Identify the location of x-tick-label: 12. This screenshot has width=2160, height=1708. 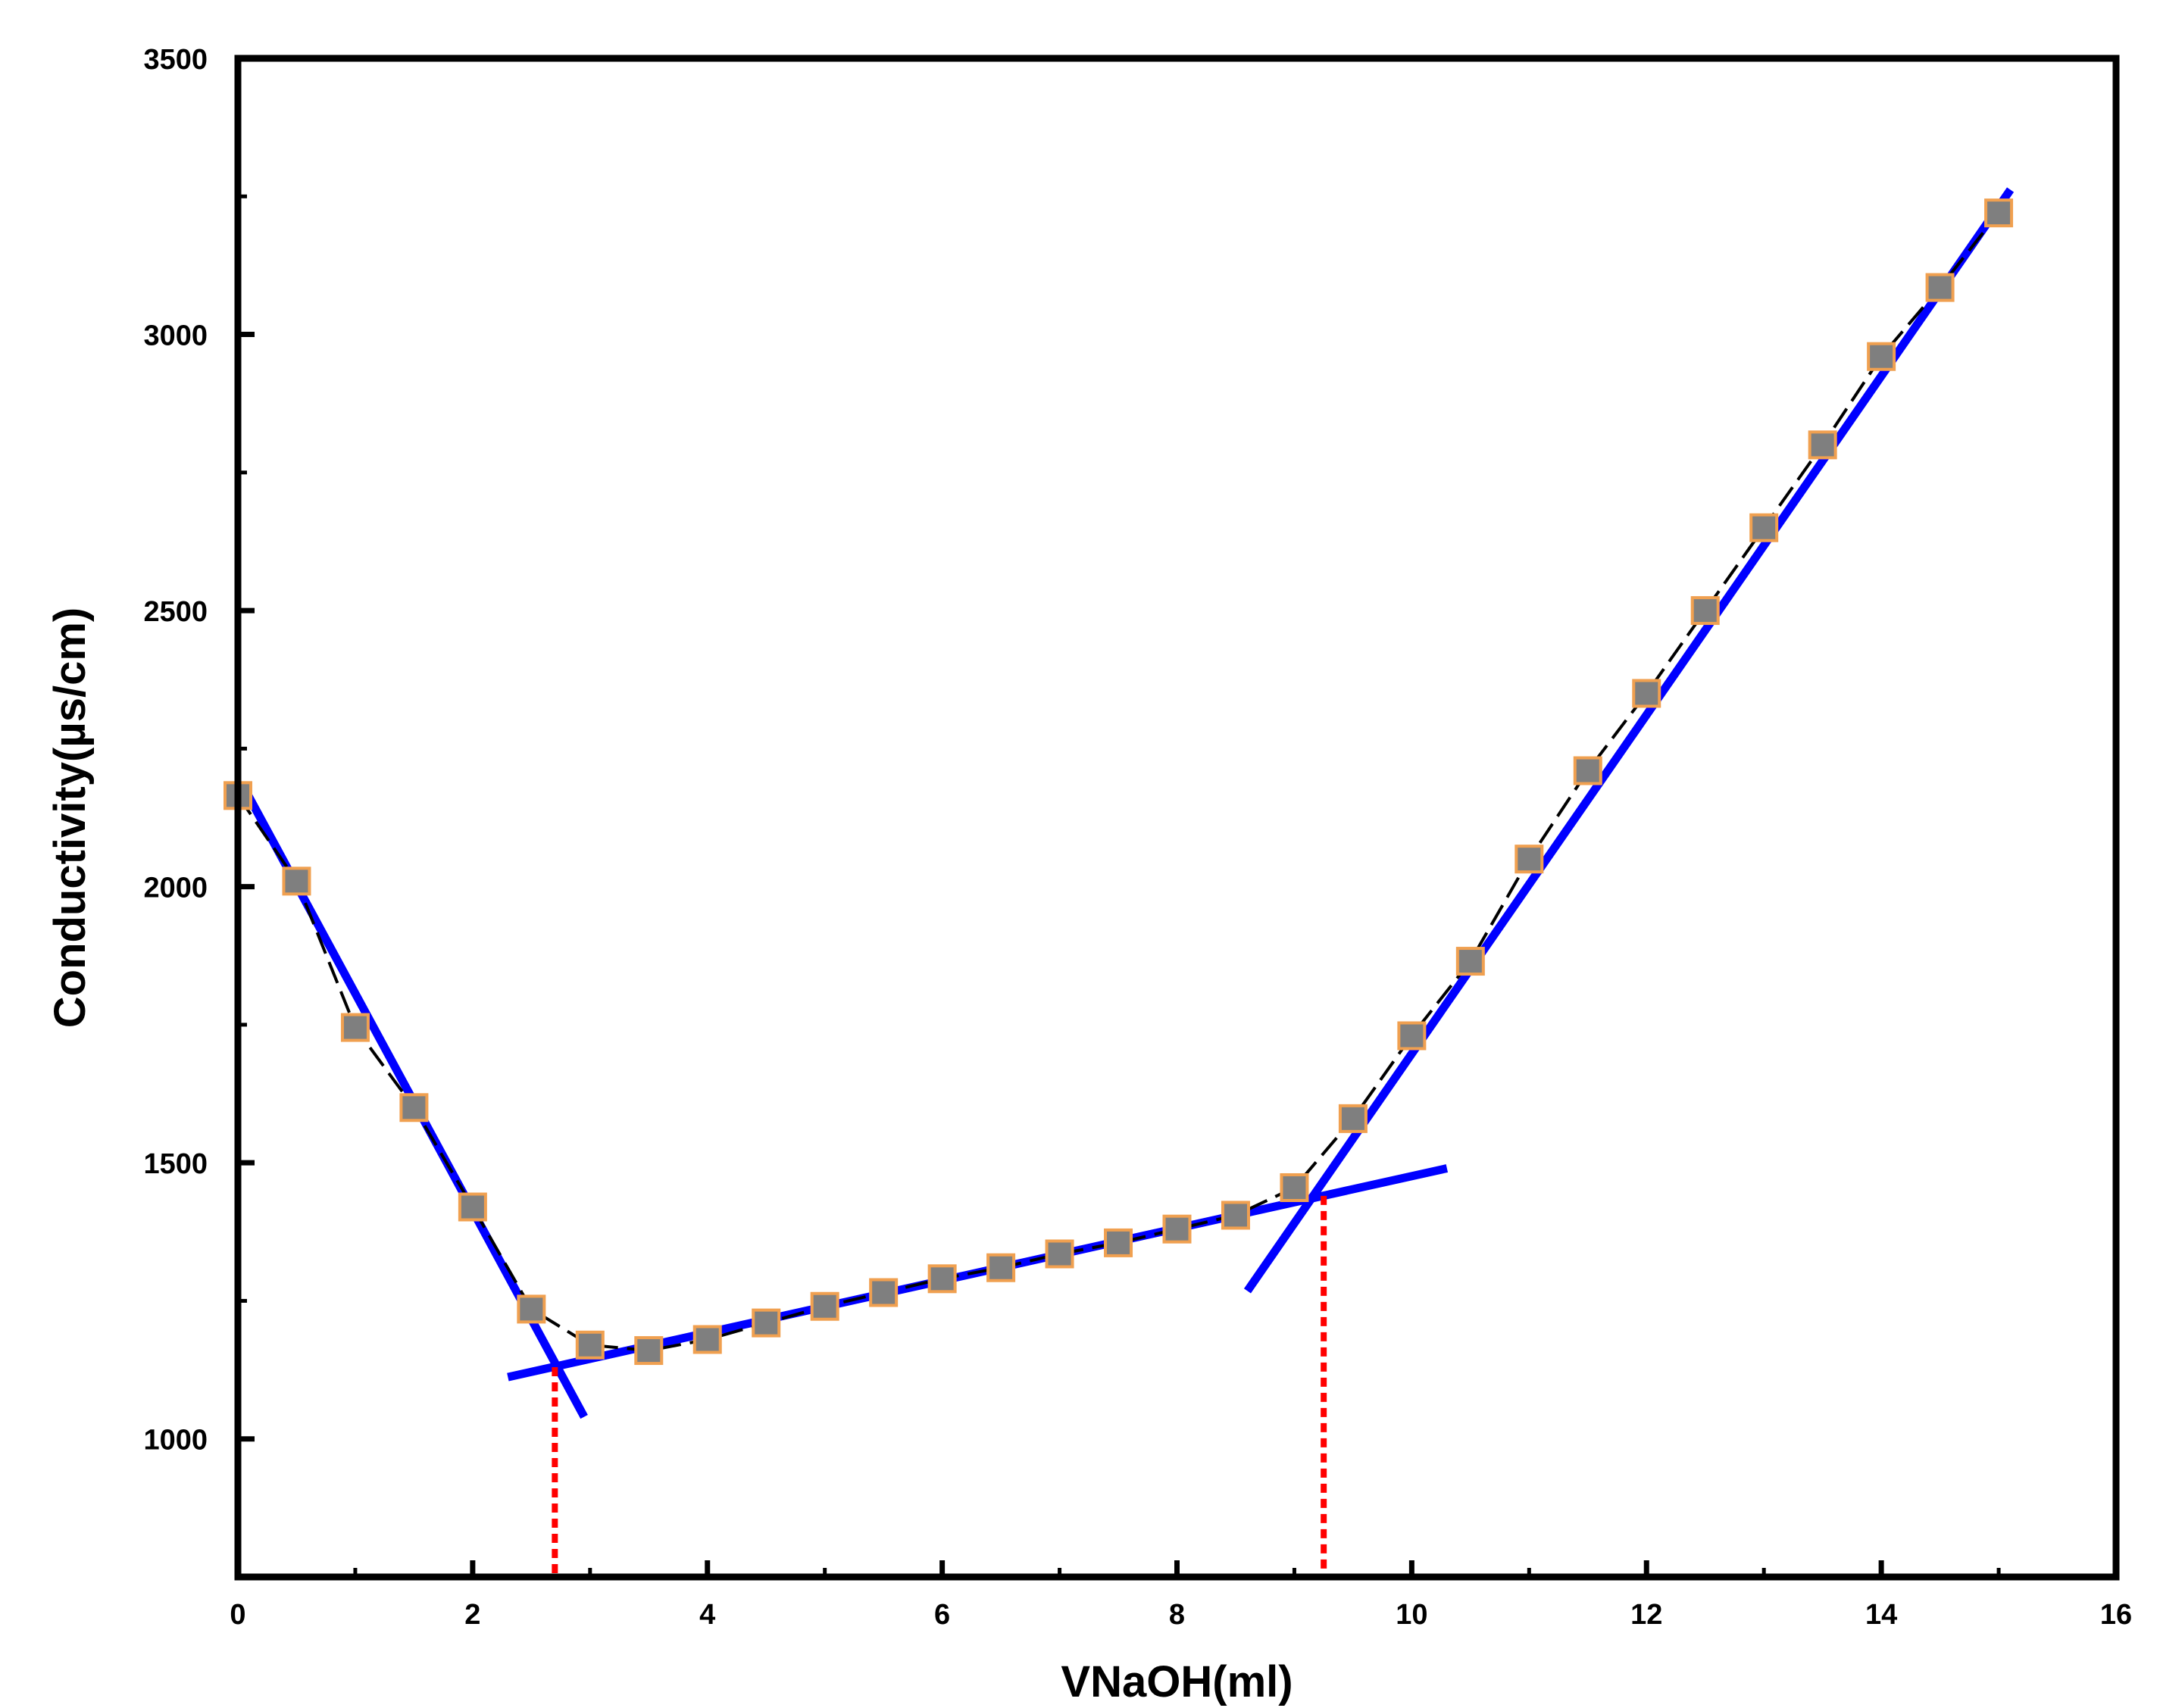
(1646, 1615).